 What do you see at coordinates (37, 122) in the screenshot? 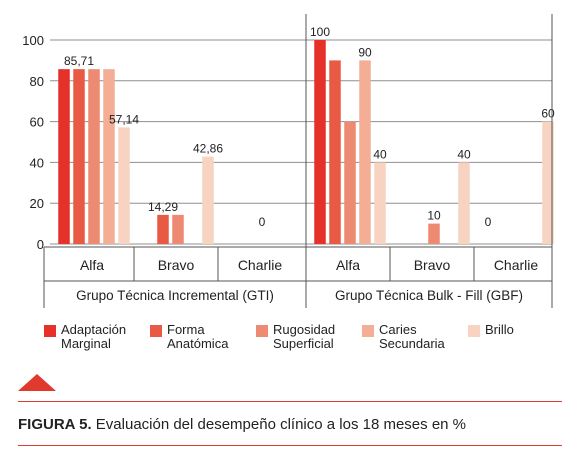
I see `y-tick-label: 60` at bounding box center [37, 122].